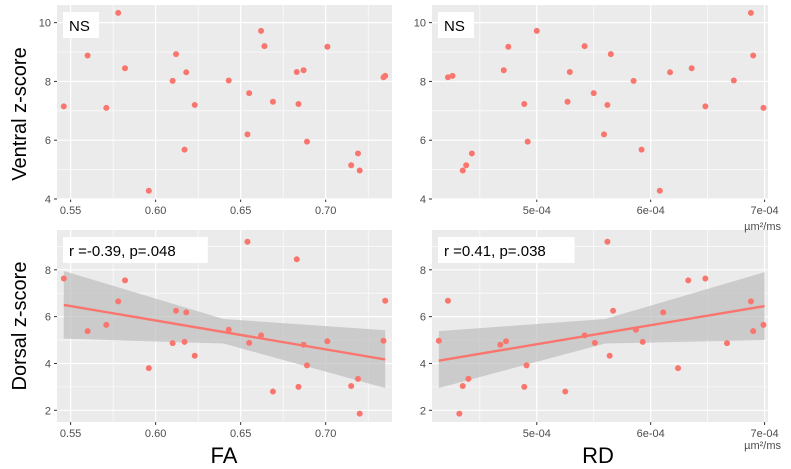 The image size is (791, 469). I want to click on annotation-text: r =0.41, p=.038, so click(495, 251).